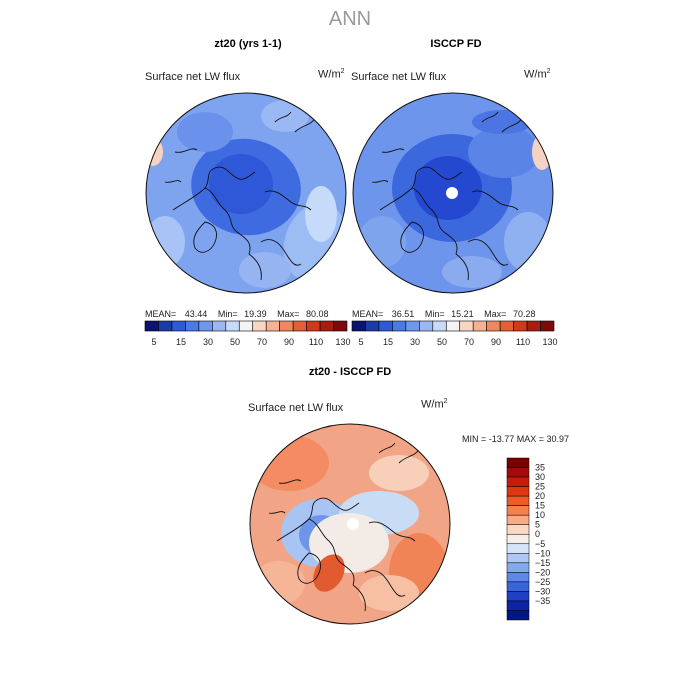 This screenshot has height=700, width=700. What do you see at coordinates (193, 77) in the screenshot?
I see `variable-label-model: Surface net LW flux` at bounding box center [193, 77].